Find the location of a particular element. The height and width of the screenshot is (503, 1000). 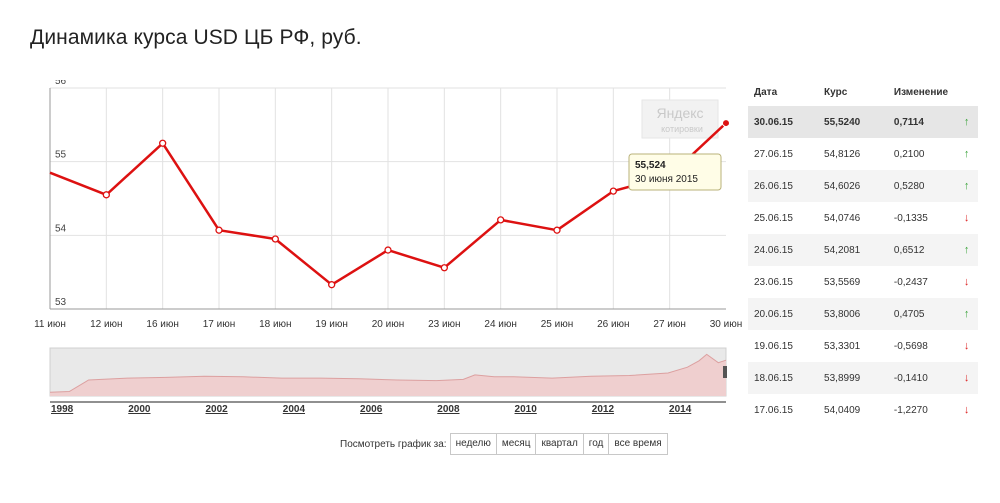

x-tick-label: 17 июн is located at coordinates (219, 324).